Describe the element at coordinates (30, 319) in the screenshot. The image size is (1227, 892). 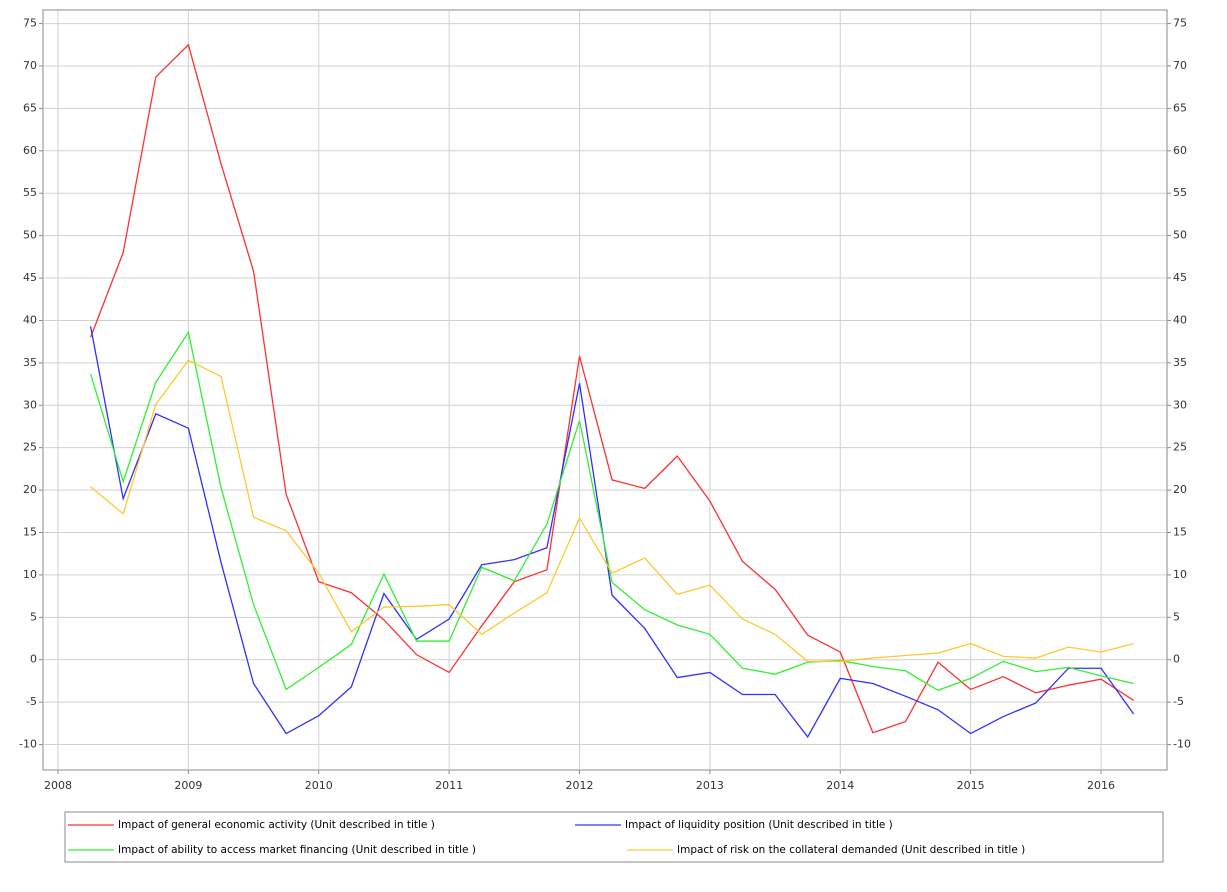
I see `y-tick-label: 40` at that location.